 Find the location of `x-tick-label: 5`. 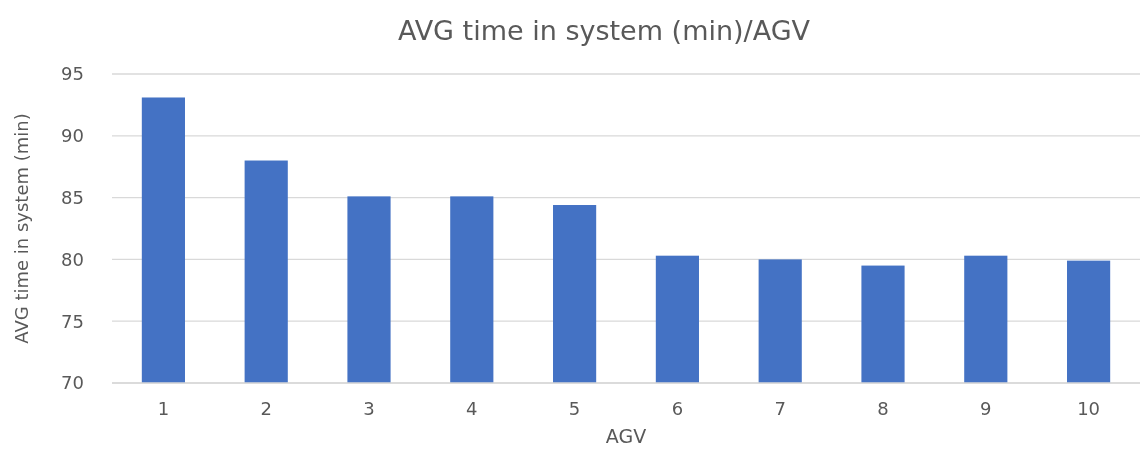

x-tick-label: 5 is located at coordinates (574, 408).